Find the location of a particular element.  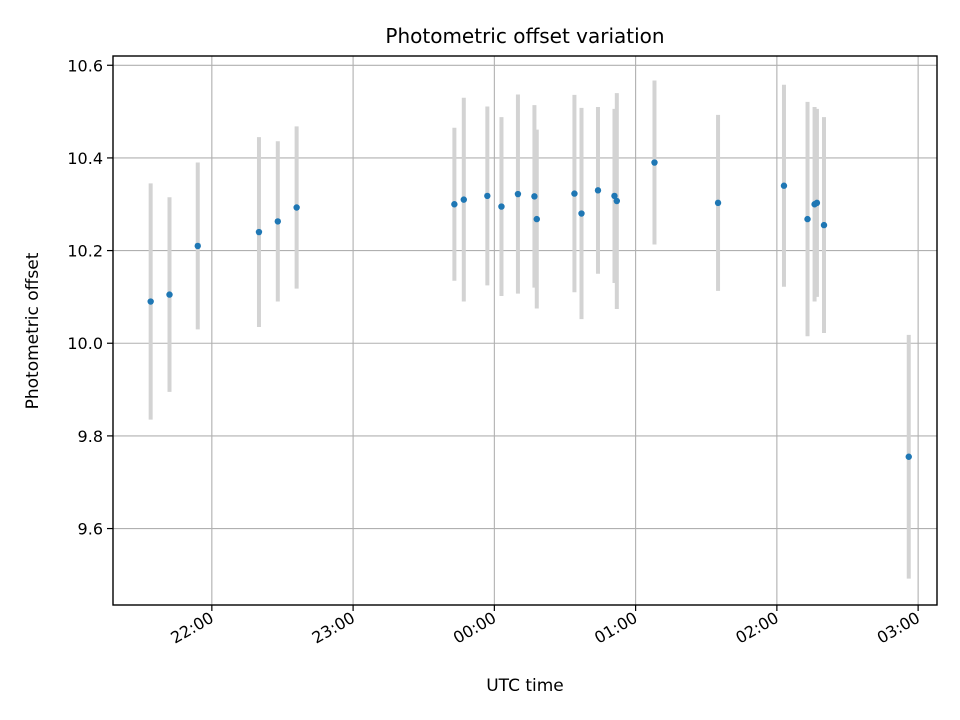

x-tick-label: 00:00 is located at coordinates (474, 628).